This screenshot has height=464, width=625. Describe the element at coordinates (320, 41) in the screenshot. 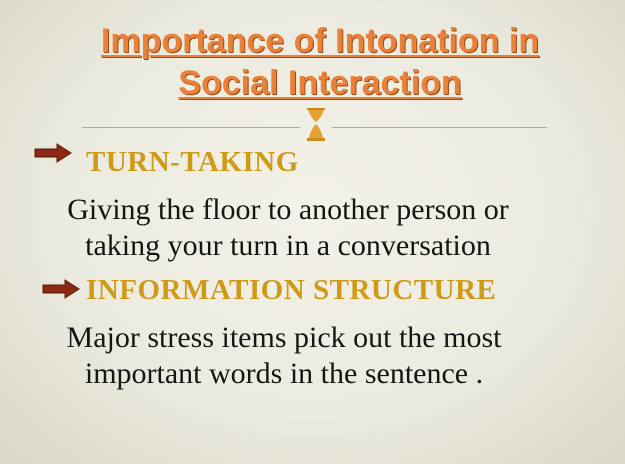

I see `title-line-1: Importance of Intonation in` at that location.